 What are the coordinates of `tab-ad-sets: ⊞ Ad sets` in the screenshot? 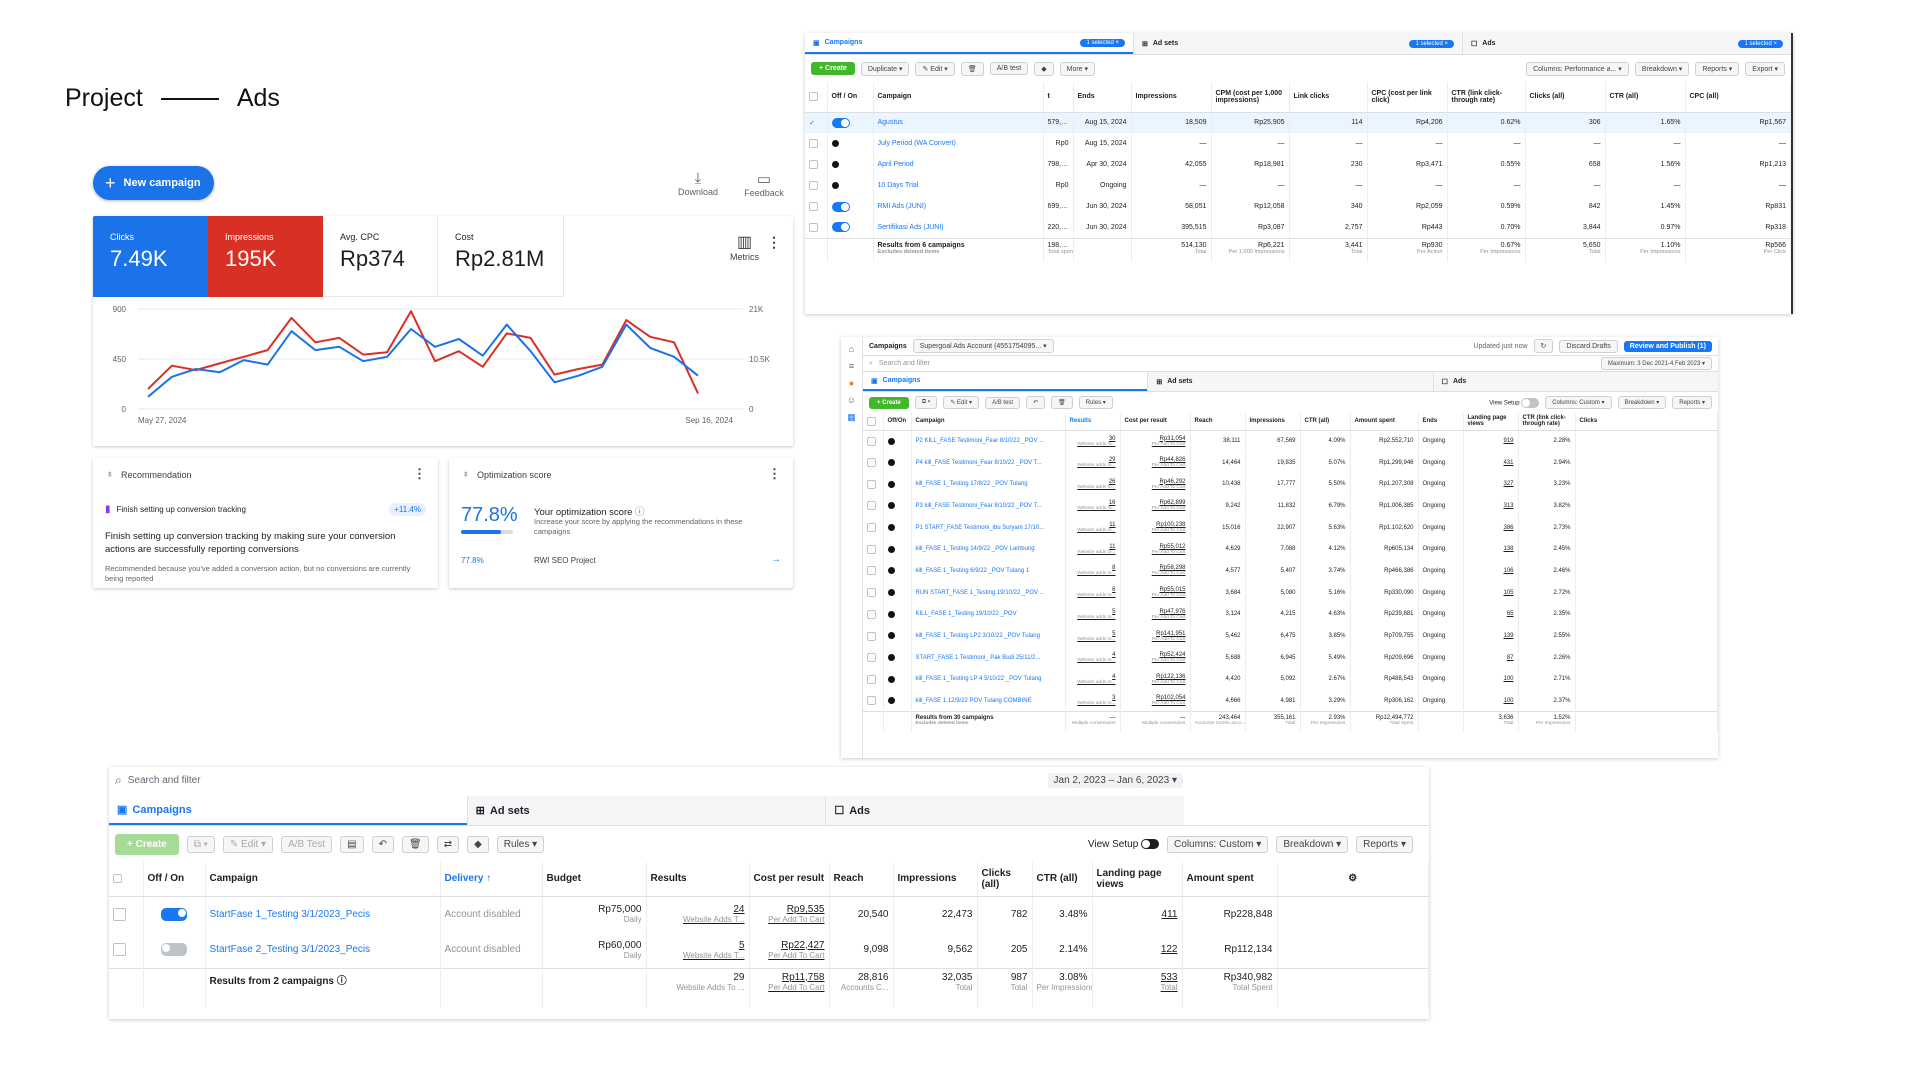 It's located at (1290, 381).